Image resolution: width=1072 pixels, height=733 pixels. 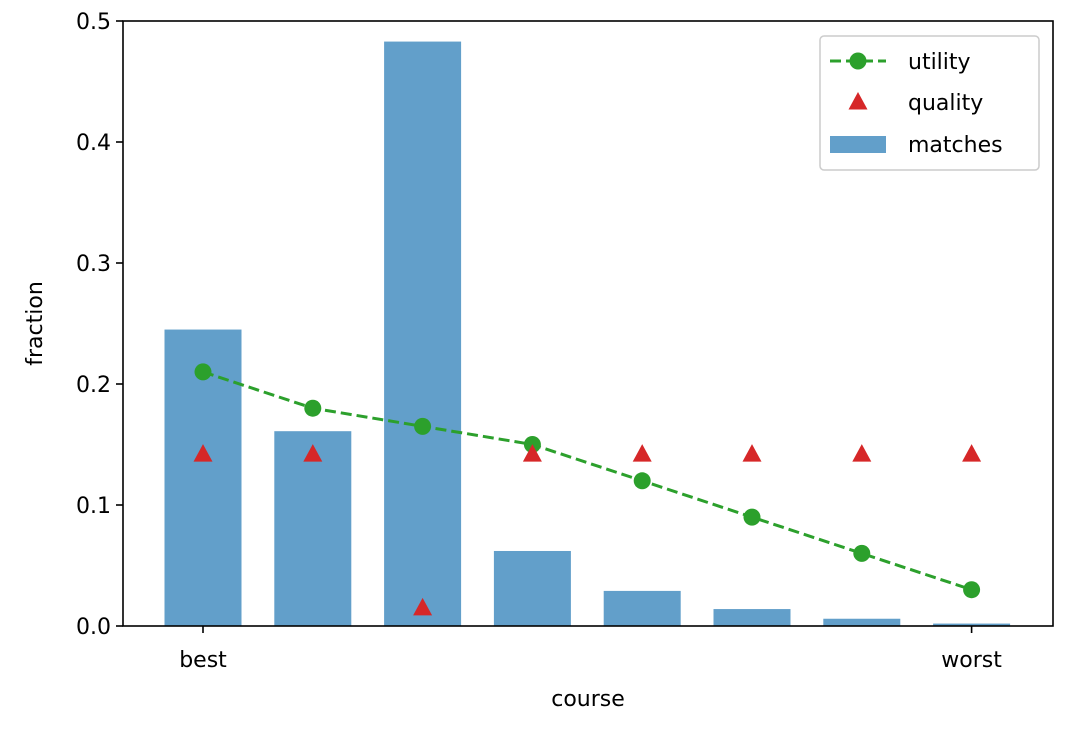 What do you see at coordinates (971, 660) in the screenshot?
I see `x-tick-label: worst` at bounding box center [971, 660].